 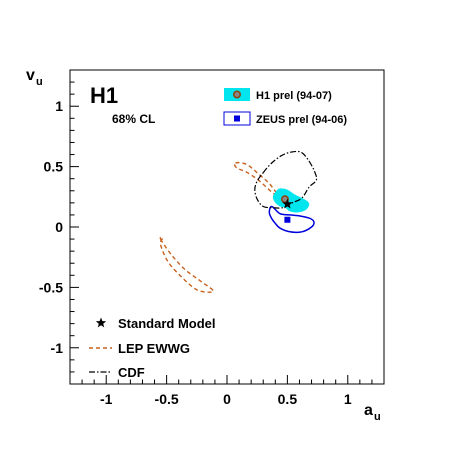 I want to click on legend-h1-marker, so click(x=237, y=94).